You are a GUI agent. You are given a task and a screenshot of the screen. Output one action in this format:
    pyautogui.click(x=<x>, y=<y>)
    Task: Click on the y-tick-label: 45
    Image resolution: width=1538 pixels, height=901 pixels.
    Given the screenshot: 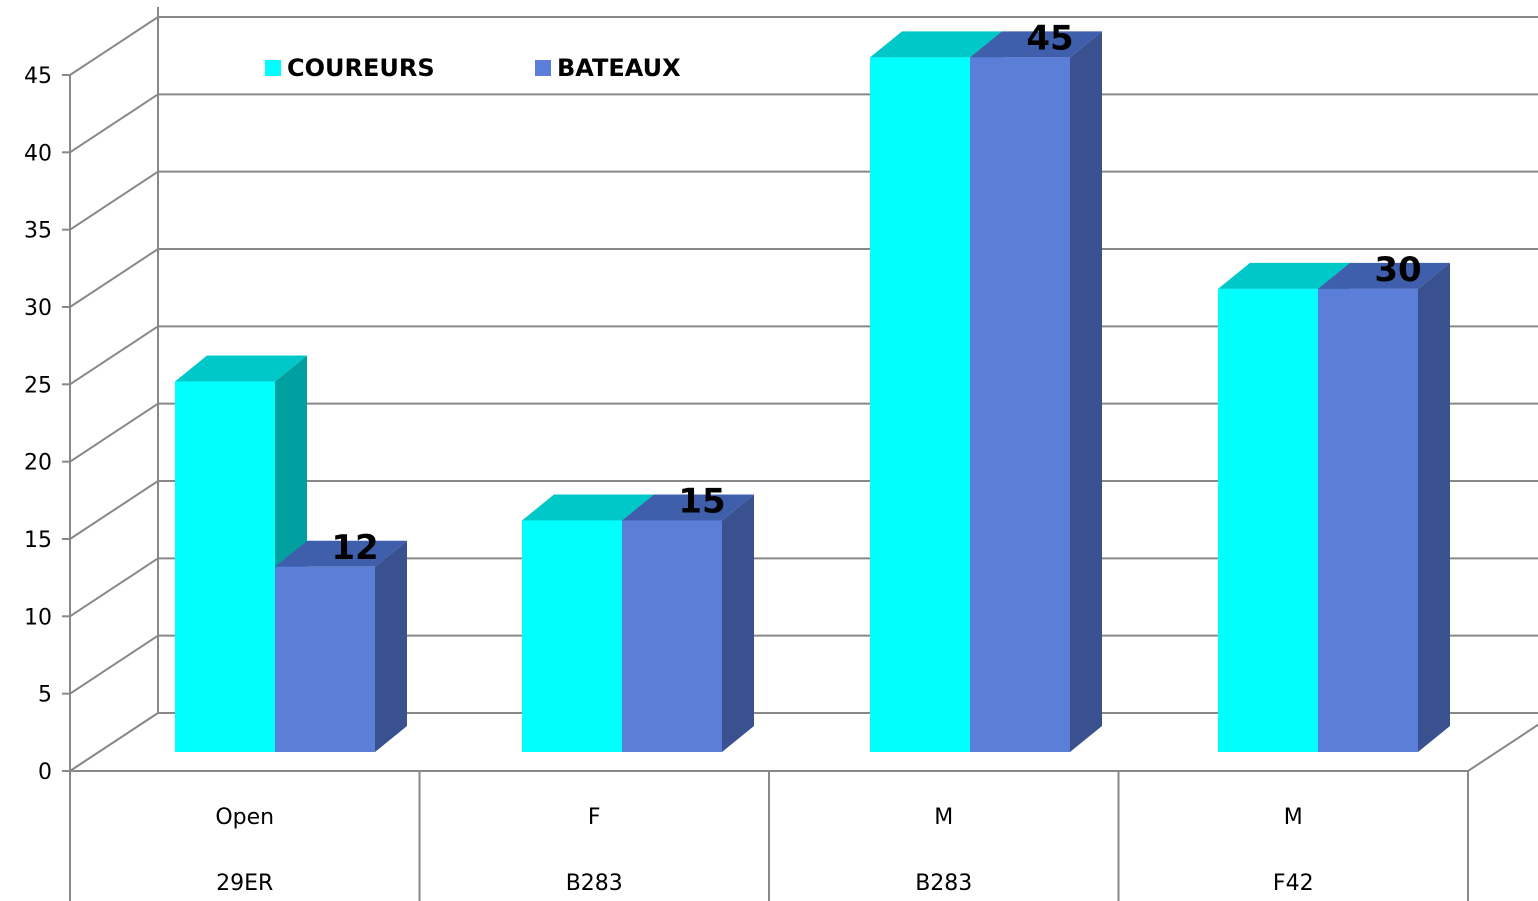 What is the action you would take?
    pyautogui.click(x=38, y=76)
    